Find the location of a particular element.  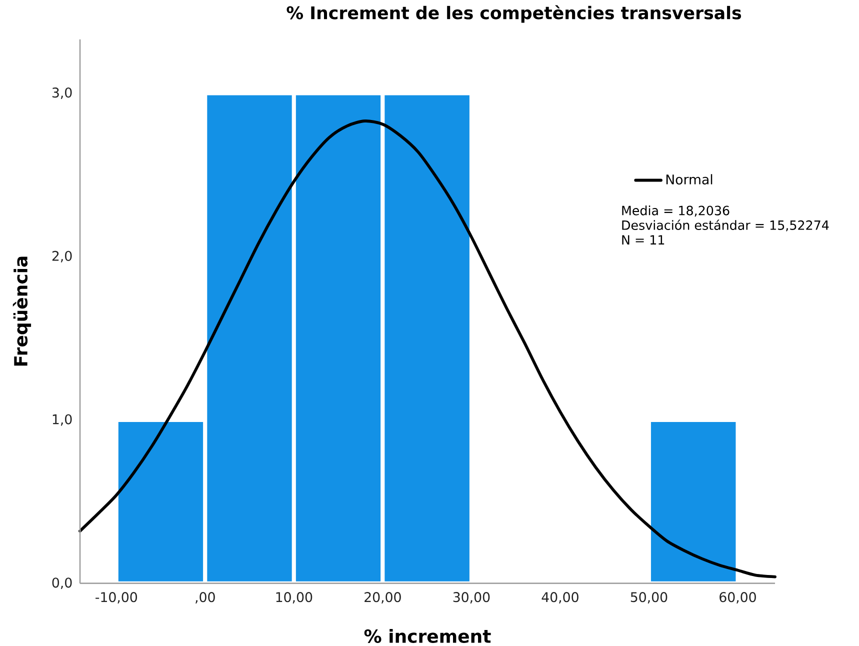

x-tick-label: 50,00 is located at coordinates (649, 598).